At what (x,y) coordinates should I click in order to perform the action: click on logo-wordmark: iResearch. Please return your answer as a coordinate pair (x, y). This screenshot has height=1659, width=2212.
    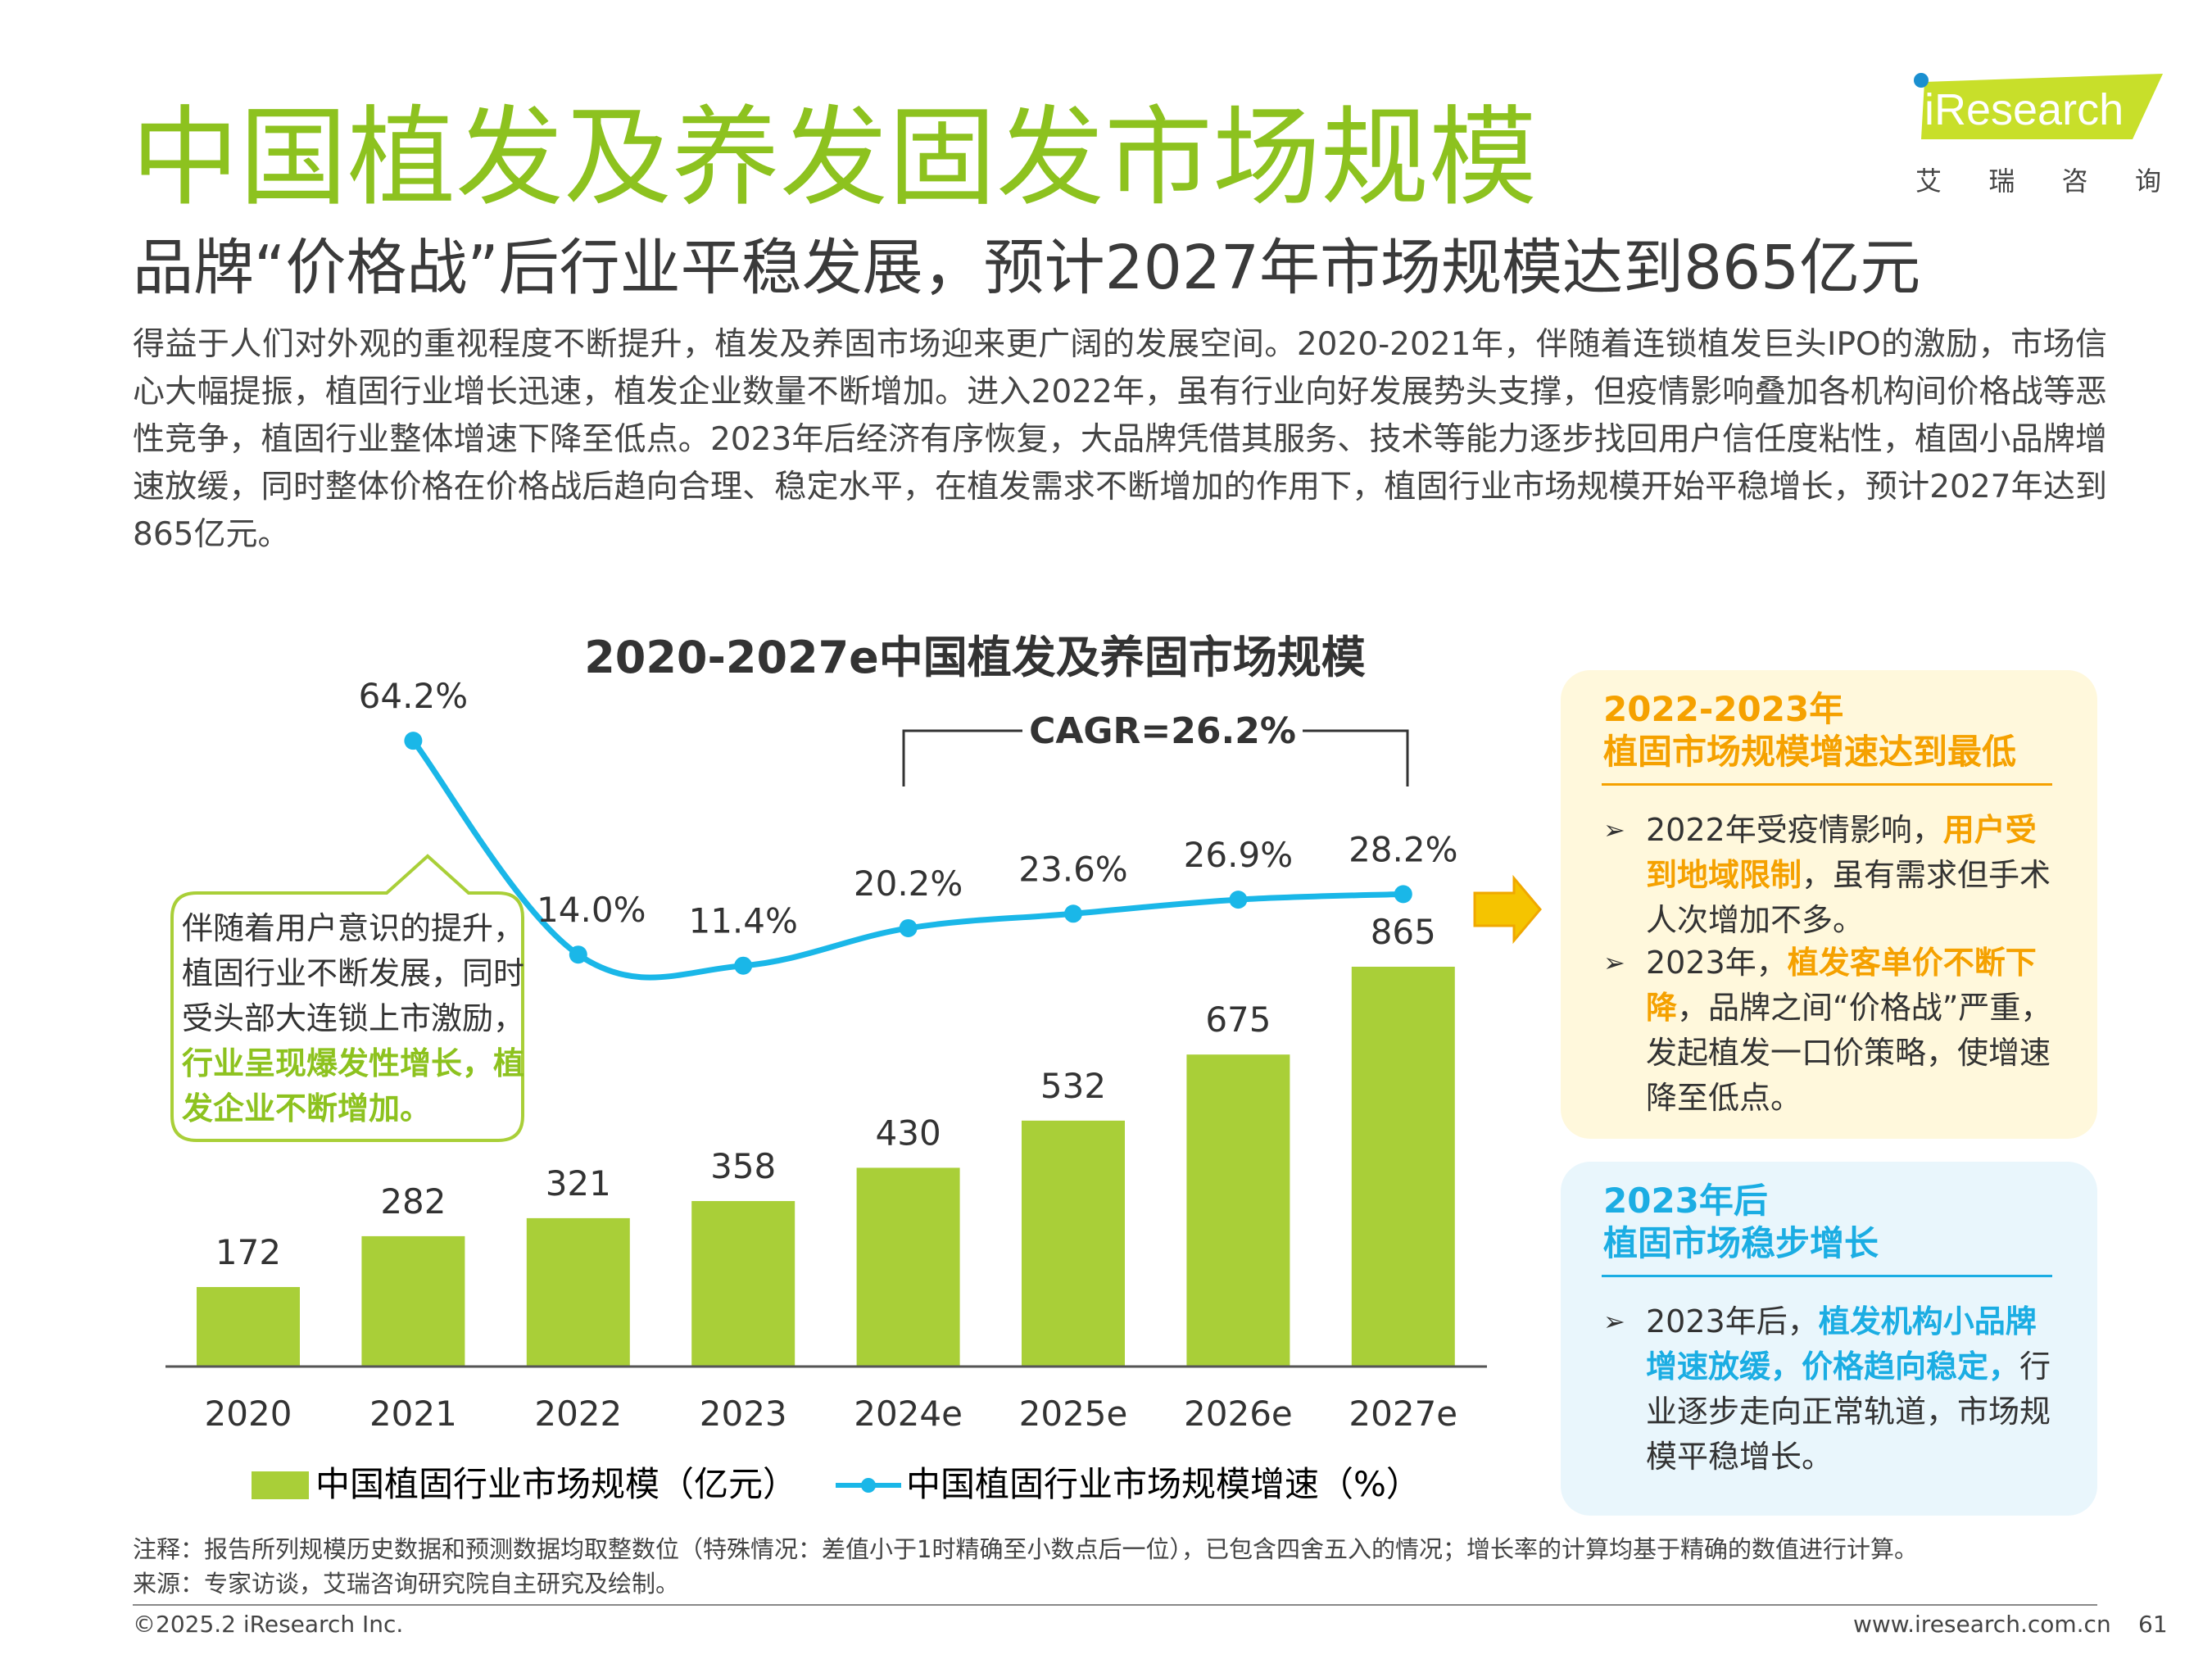
    Looking at the image, I should click on (2024, 109).